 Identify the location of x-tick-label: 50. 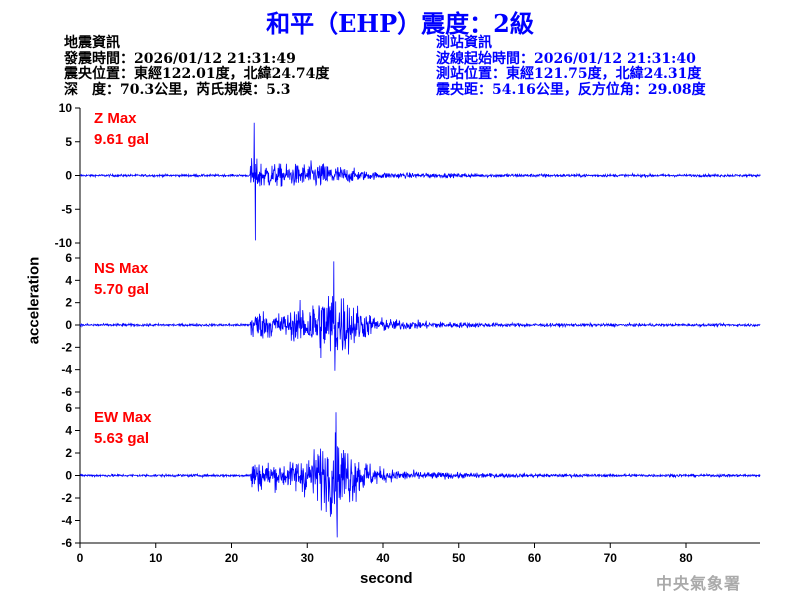
(459, 558).